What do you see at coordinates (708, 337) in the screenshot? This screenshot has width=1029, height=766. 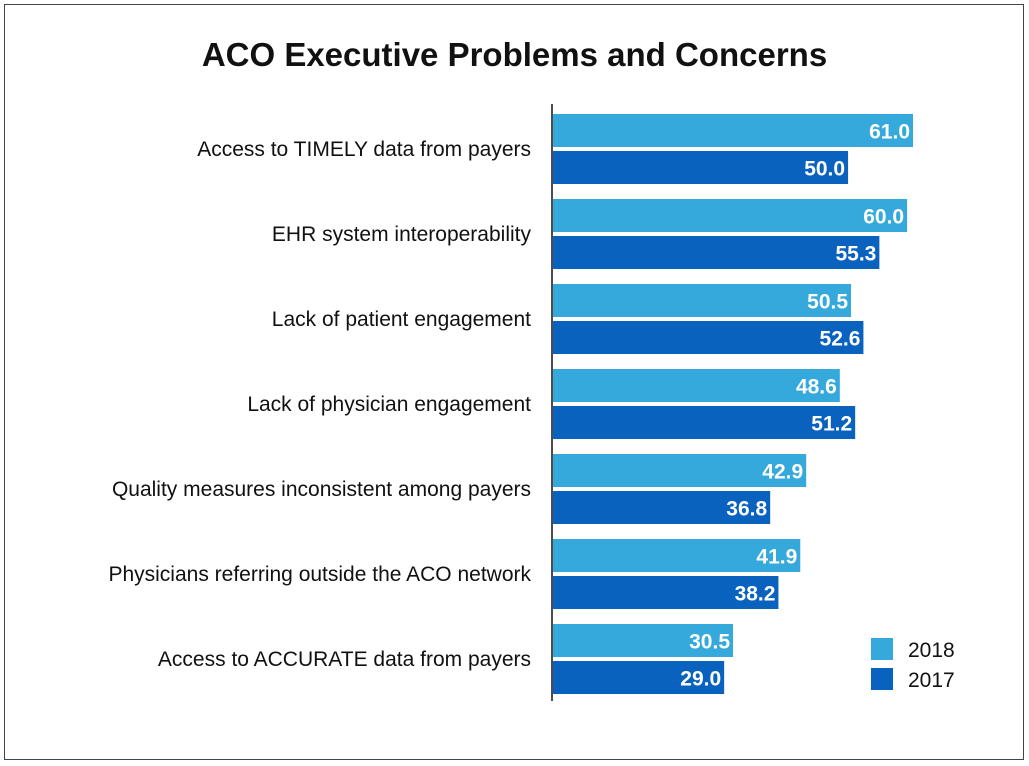 I see `bar-2017-lack-of-patient-engagement` at bounding box center [708, 337].